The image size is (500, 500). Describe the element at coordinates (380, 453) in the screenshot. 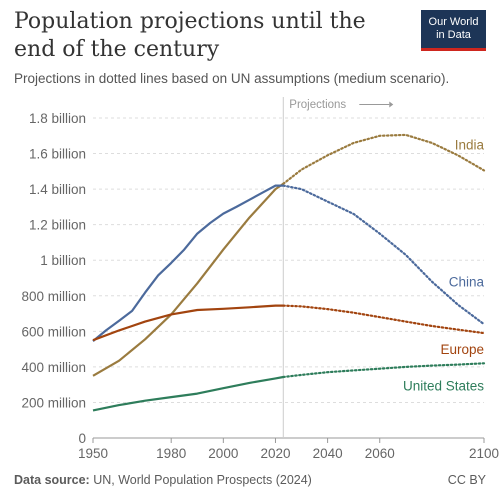

I see `x-tick-label-2060: 2060` at that location.